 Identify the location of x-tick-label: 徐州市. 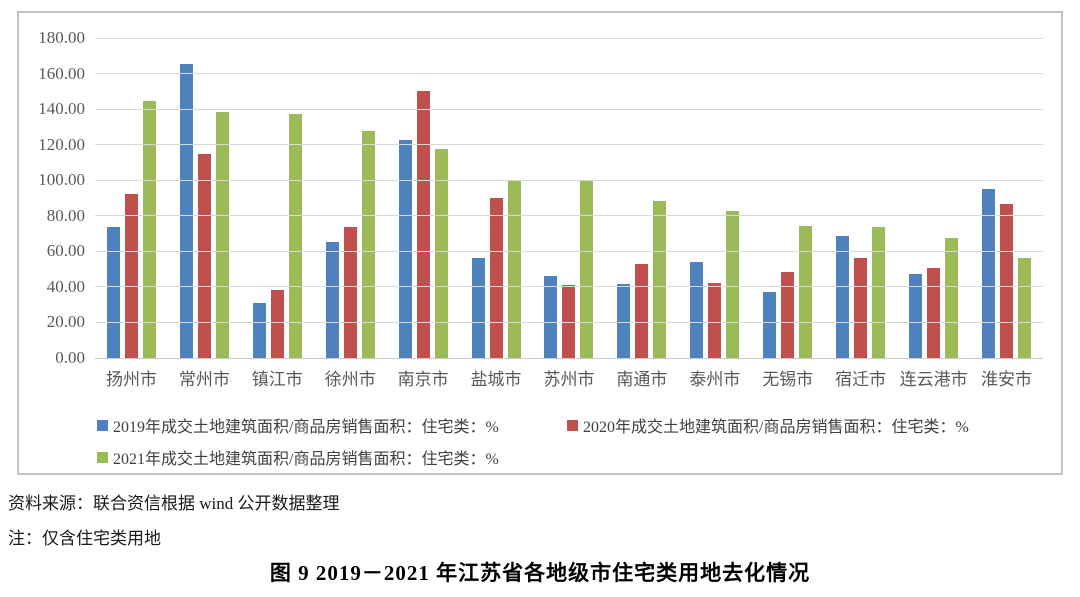
(350, 379).